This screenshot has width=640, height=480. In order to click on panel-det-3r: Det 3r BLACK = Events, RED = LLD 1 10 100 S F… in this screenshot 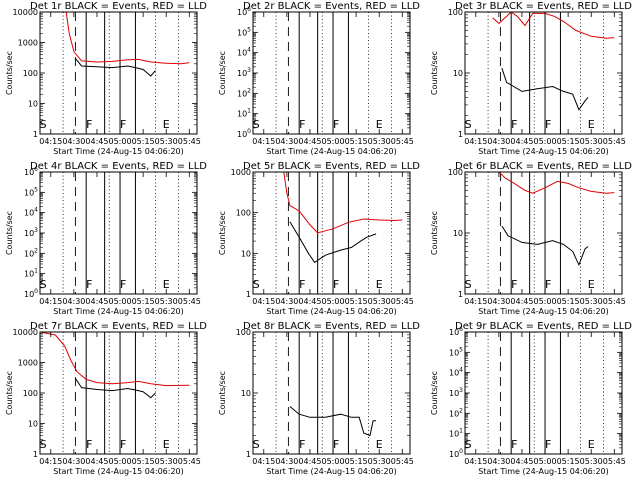, I will do `click(531, 78)`.